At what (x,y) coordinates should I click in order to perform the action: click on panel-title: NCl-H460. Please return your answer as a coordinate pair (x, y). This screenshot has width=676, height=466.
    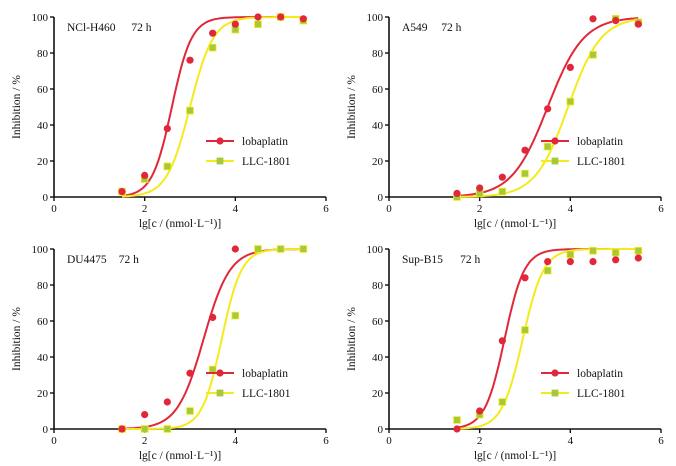
    Looking at the image, I should click on (91, 28).